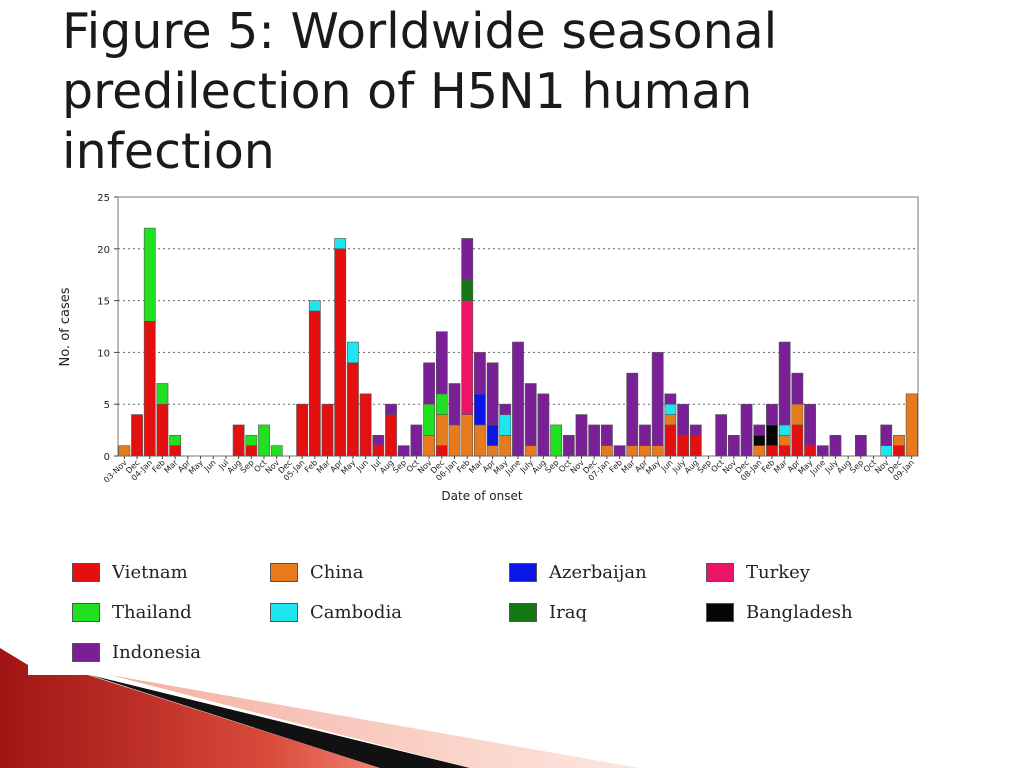  Describe the element at coordinates (65, 326) in the screenshot. I see `y-axis-title: No. of cases` at that location.